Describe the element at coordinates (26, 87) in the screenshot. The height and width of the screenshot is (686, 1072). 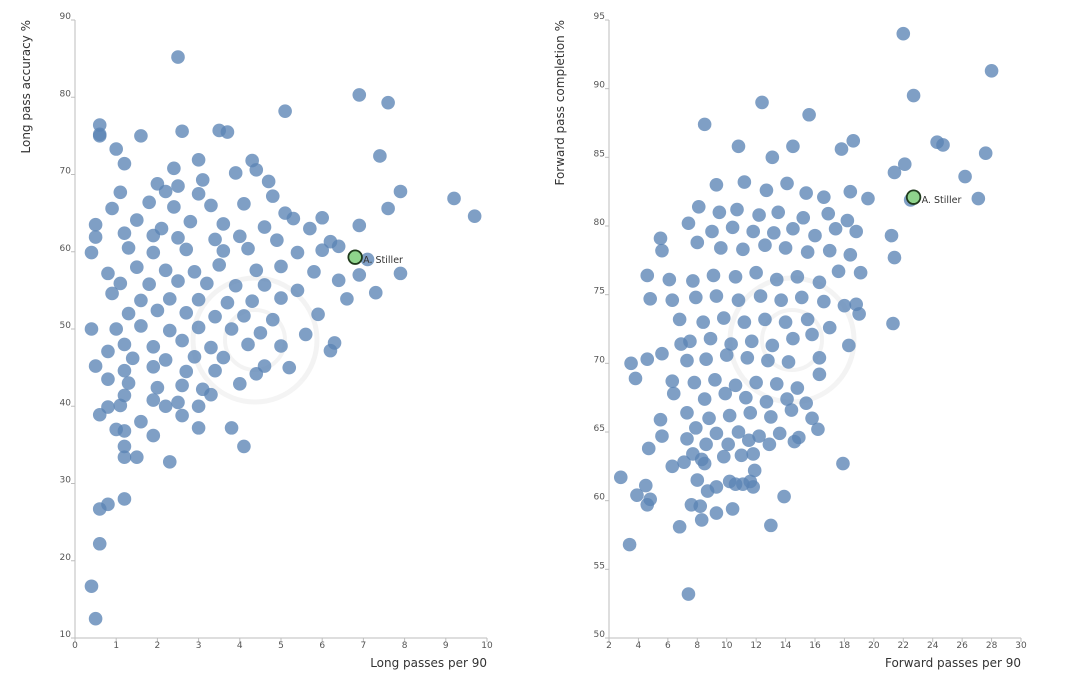
I see `y-axis-label: Long pass accuracy %` at that location.